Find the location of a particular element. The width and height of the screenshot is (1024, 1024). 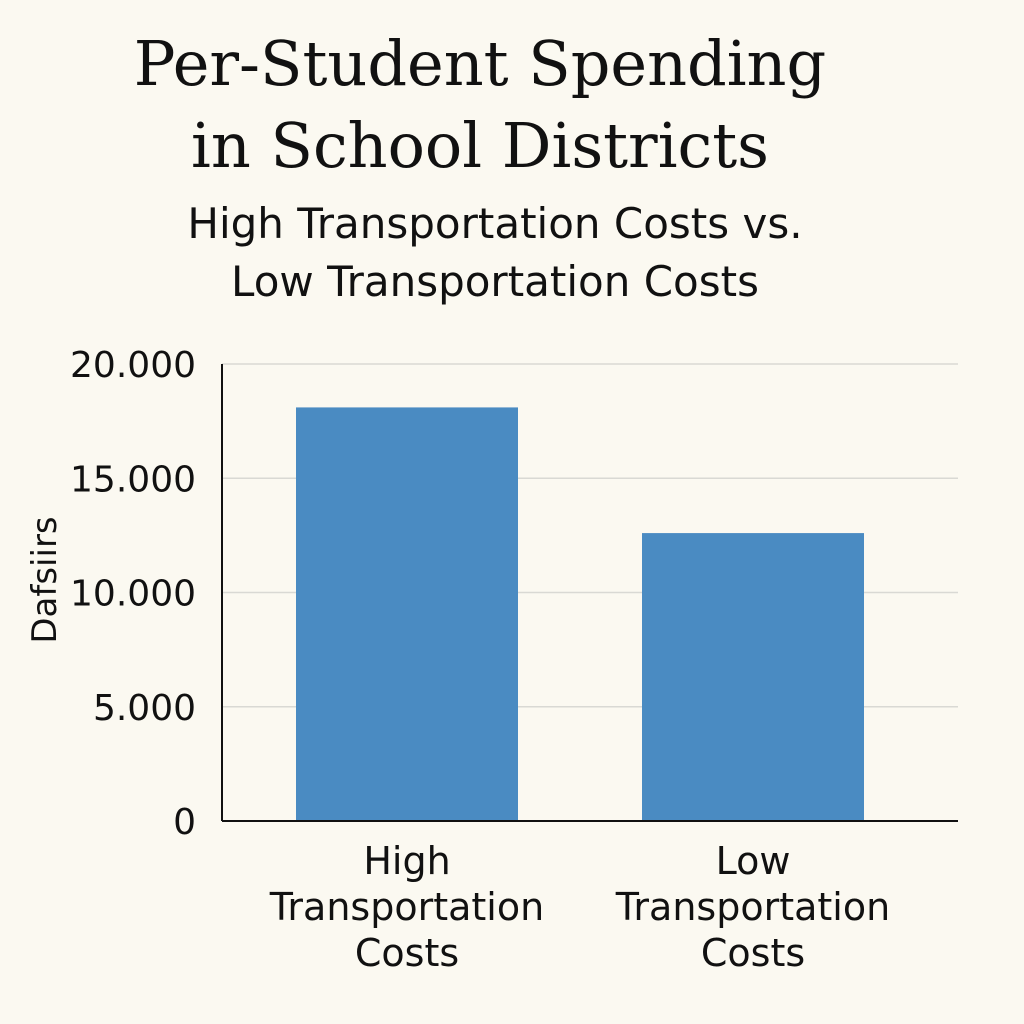

y-tick-label: 10.000 is located at coordinates (133, 594).